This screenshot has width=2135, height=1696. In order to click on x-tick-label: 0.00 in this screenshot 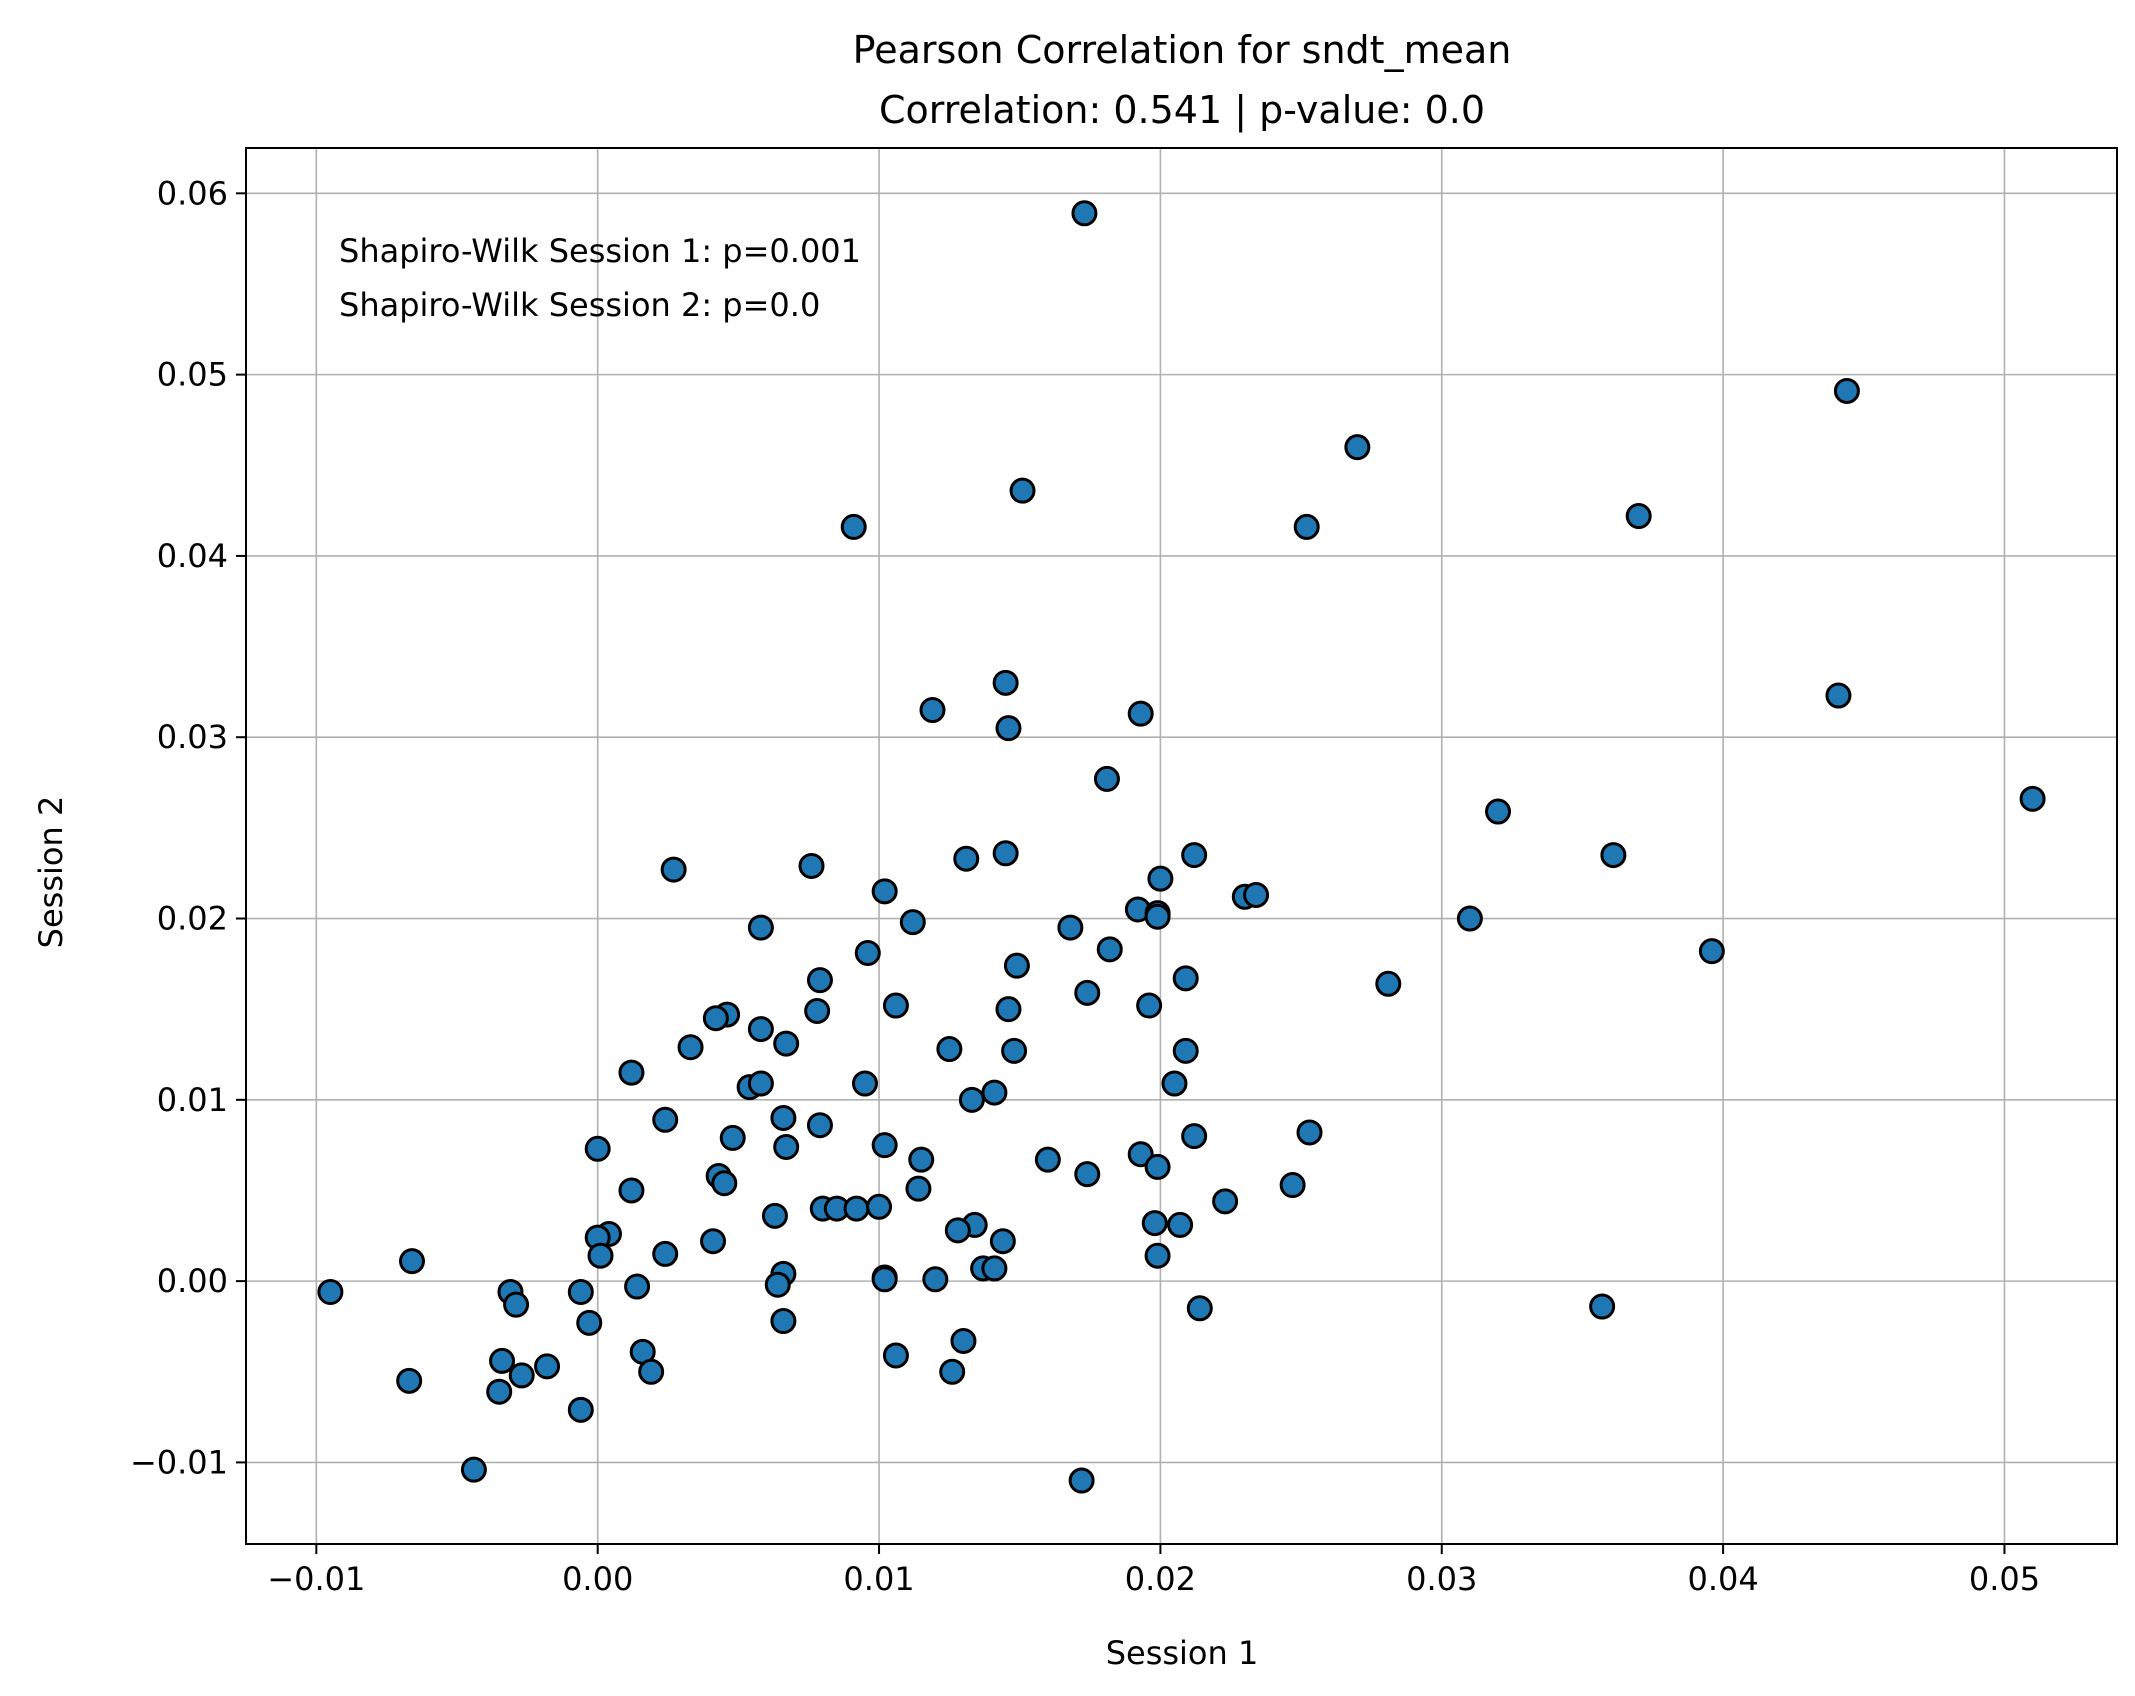, I will do `click(597, 1579)`.